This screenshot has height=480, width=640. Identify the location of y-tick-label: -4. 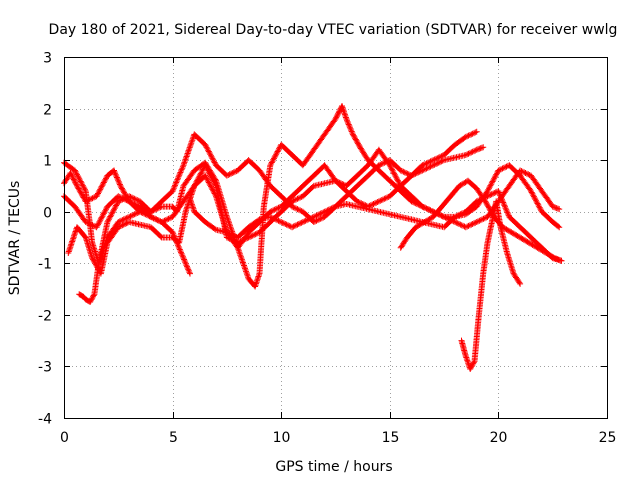
(45, 420).